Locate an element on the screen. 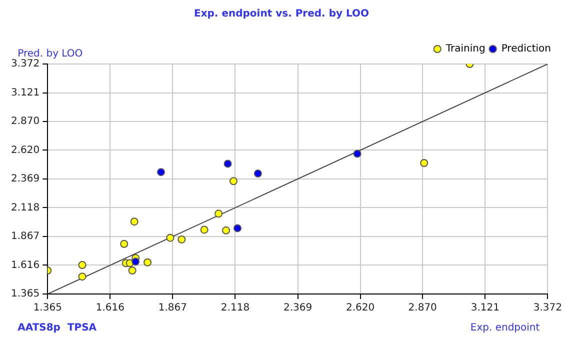  y-tick-label: 2.870 is located at coordinates (25, 122).